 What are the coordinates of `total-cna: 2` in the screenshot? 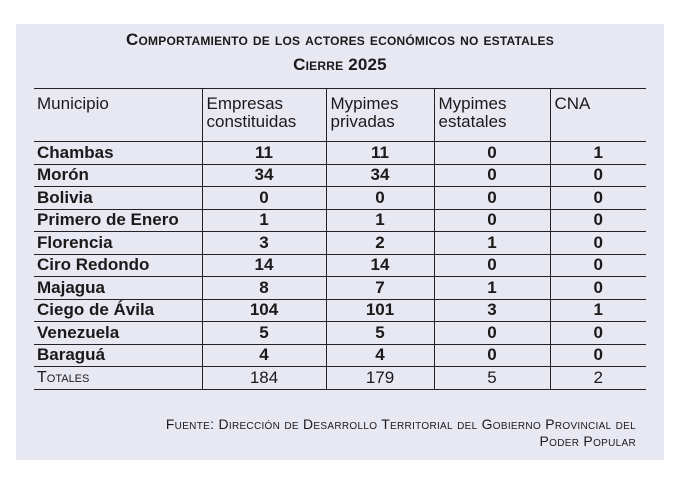 It's located at (597, 377).